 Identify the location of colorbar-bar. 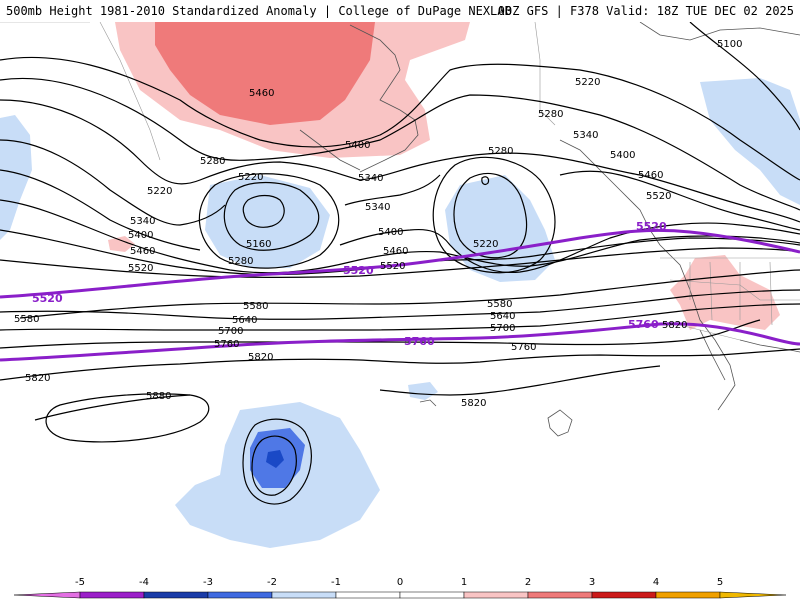
(400, 595).